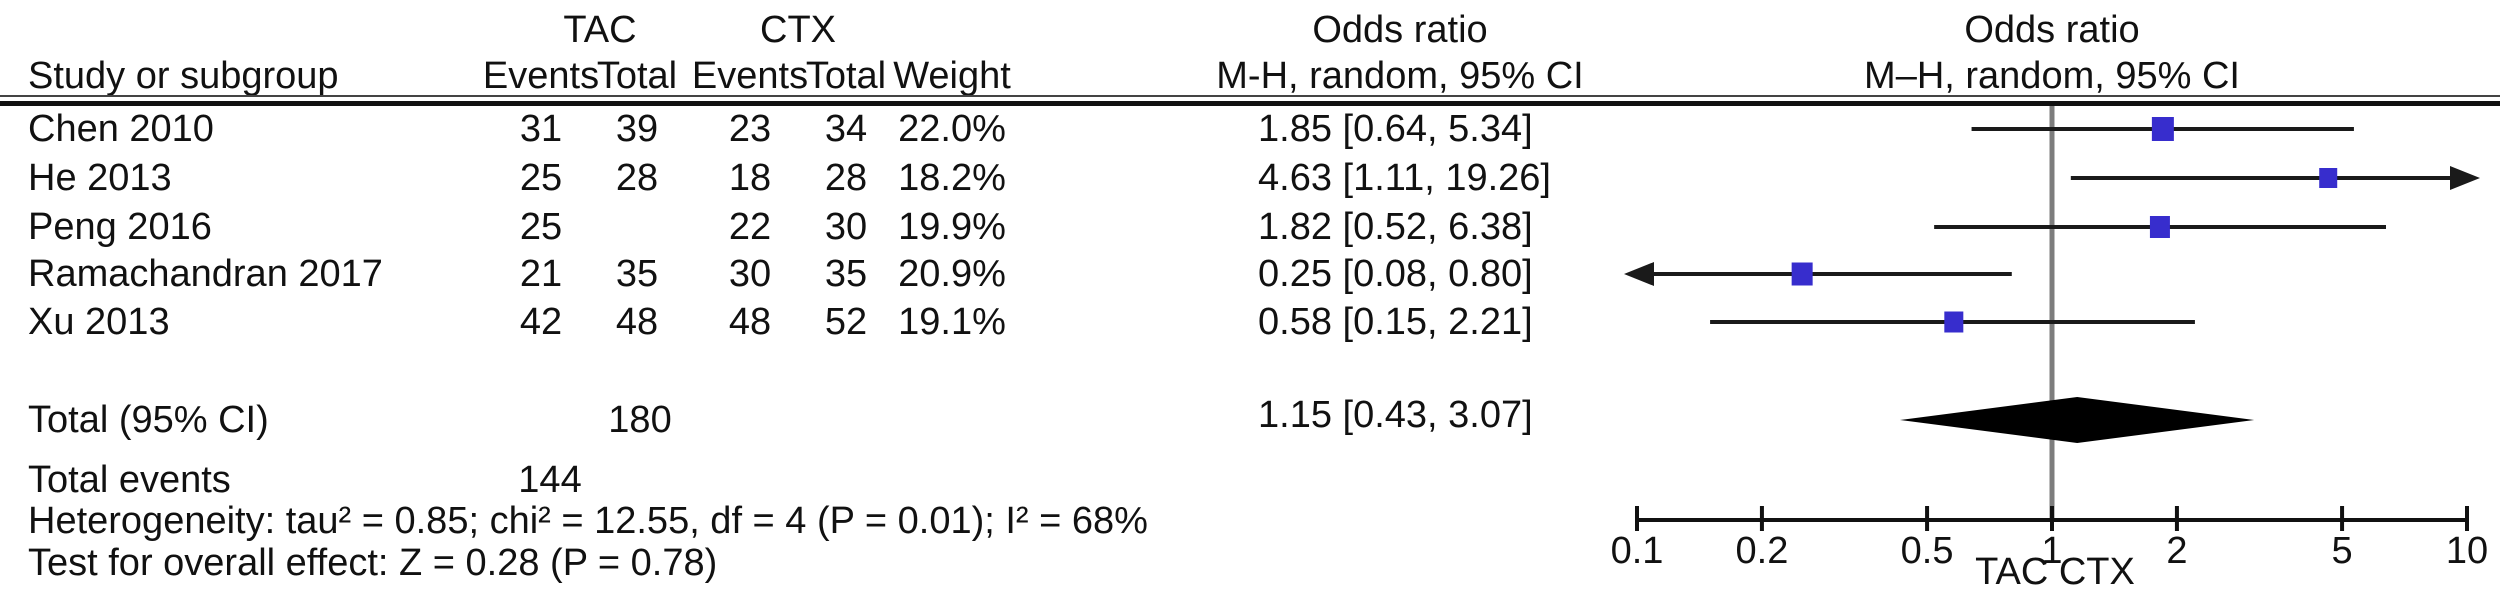 Image resolution: width=2500 pixels, height=611 pixels. I want to click on pooled-diamond, so click(2077, 420).